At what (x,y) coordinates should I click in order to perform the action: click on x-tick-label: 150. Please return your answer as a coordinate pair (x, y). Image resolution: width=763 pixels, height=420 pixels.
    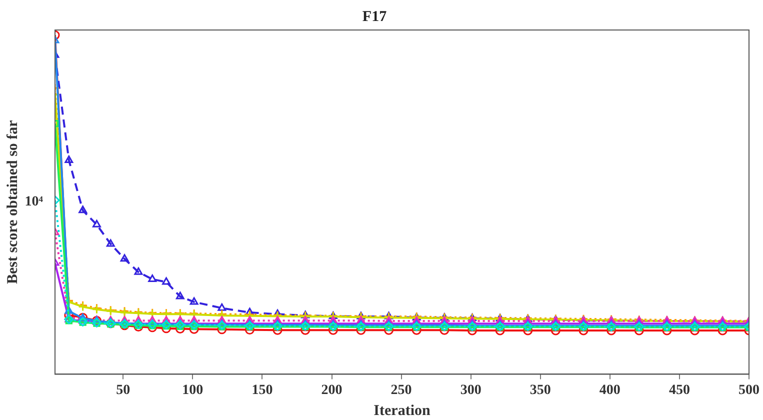
    Looking at the image, I should click on (262, 390).